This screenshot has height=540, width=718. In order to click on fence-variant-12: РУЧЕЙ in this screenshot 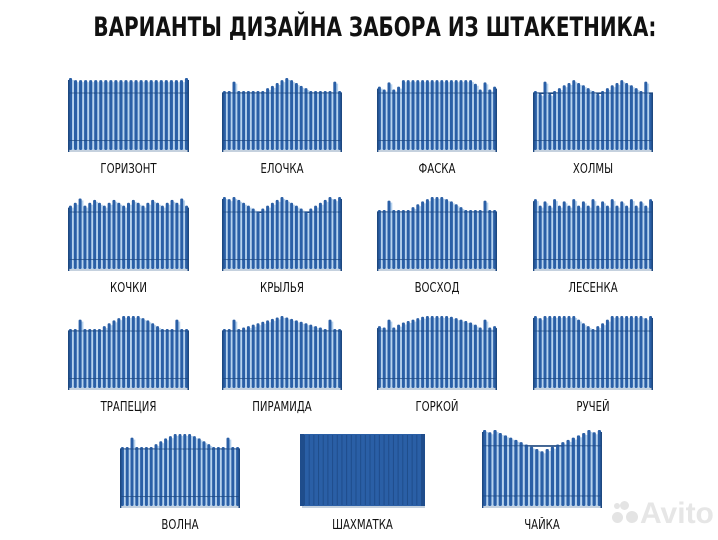, I will do `click(593, 365)`.